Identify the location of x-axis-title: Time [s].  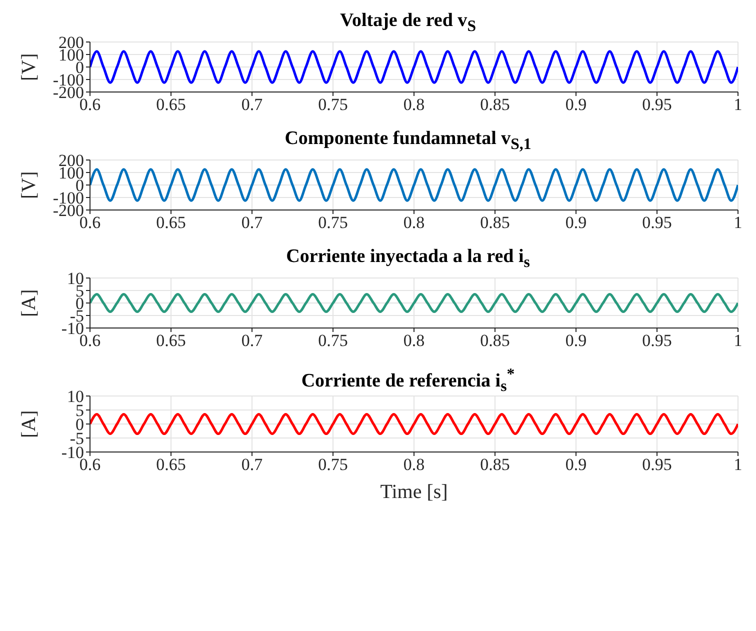
(414, 492).